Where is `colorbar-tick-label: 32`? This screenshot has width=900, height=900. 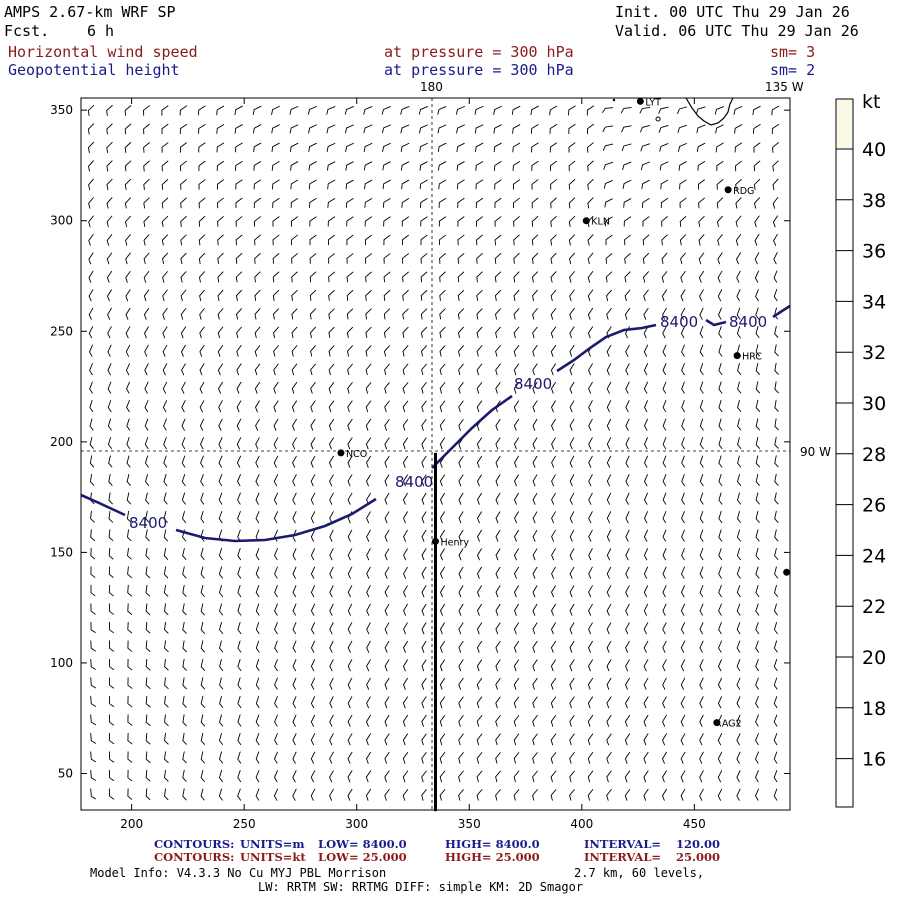 colorbar-tick-label: 32 is located at coordinates (874, 353).